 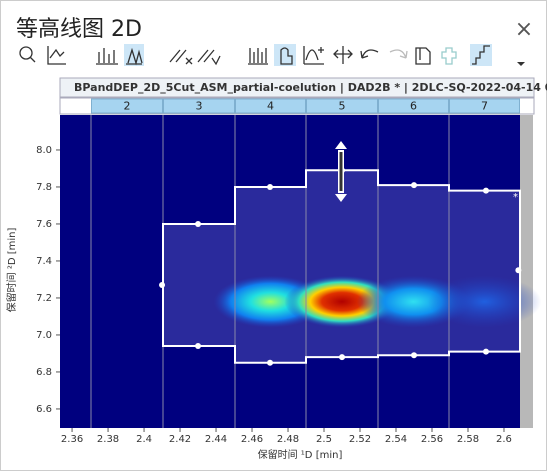 I want to click on x-tick-label: 2.58, so click(x=468, y=439).